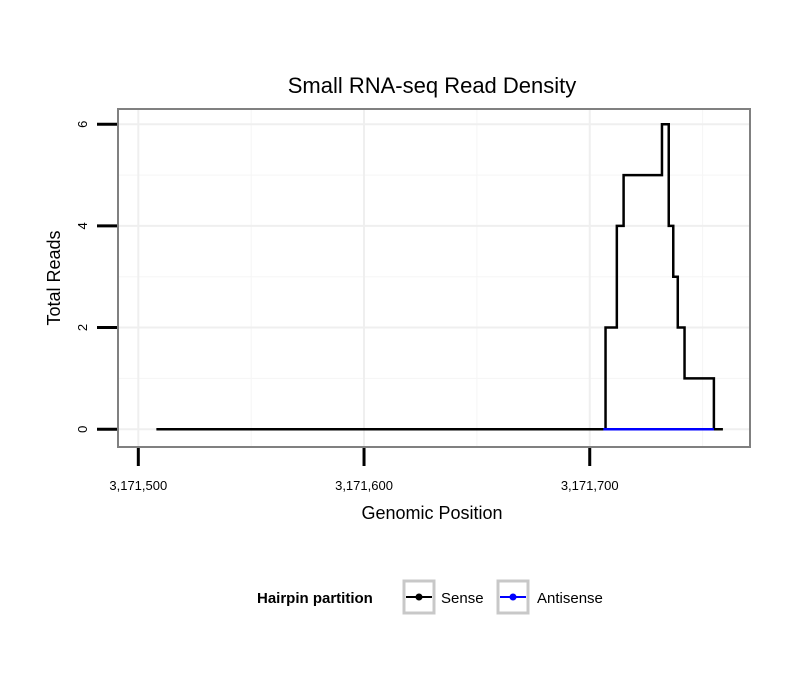 This screenshot has height=690, width=810. Describe the element at coordinates (432, 85) in the screenshot. I see `chart-title: Small RNA-seq Read Density` at that location.